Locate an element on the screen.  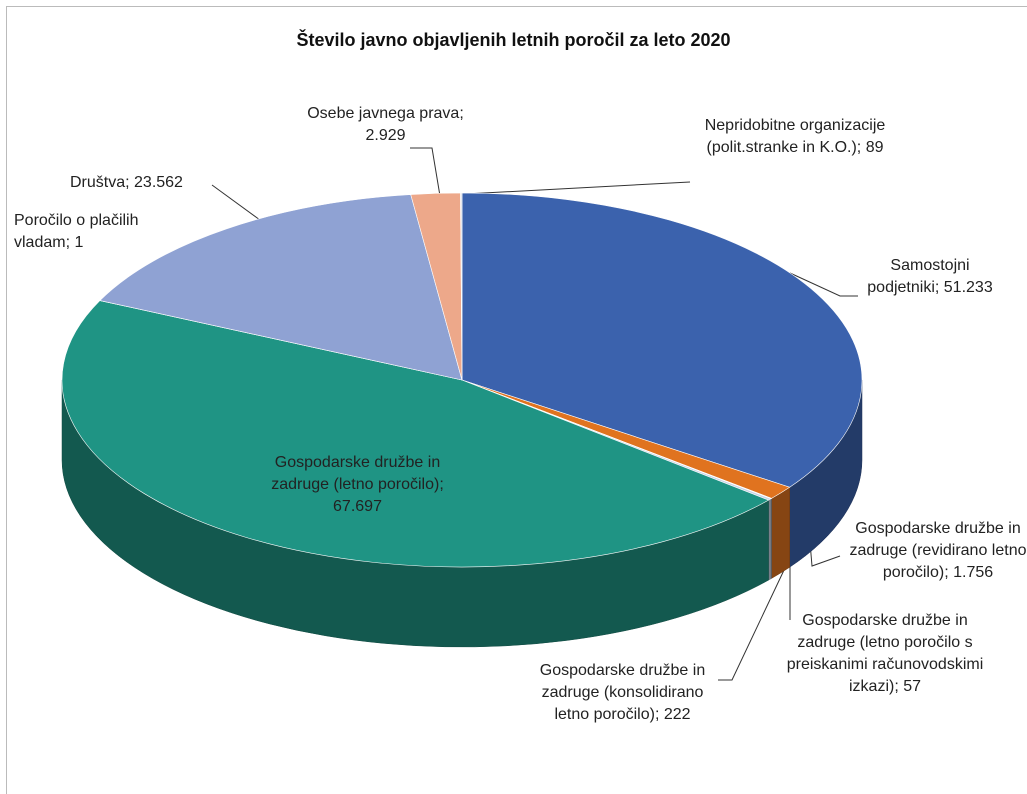
label-value: 67.697 is located at coordinates (357, 506).